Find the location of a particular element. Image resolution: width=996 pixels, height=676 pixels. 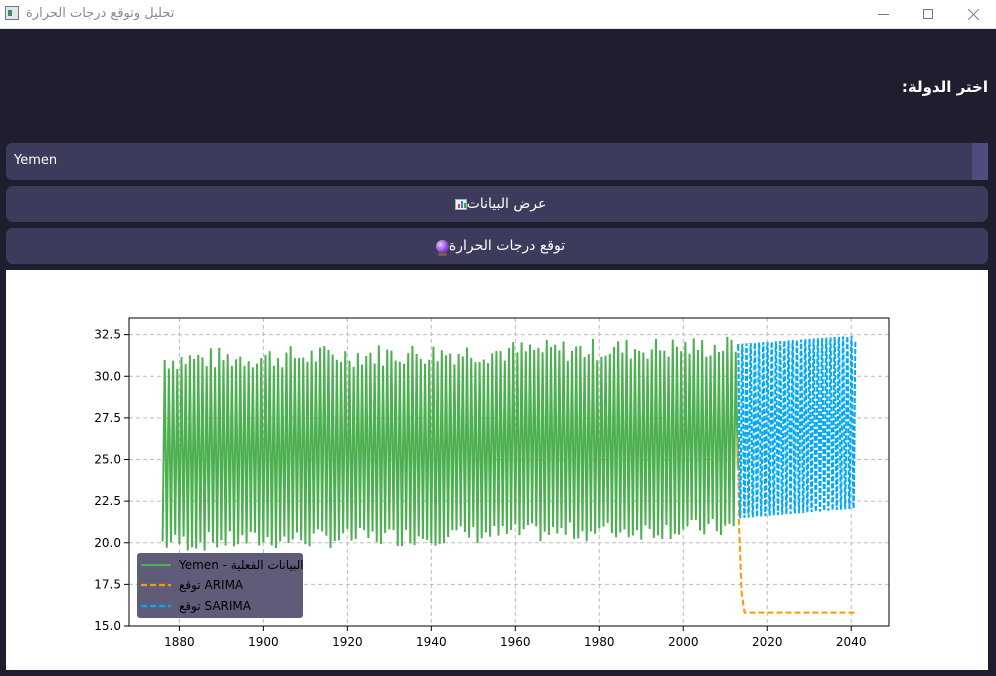

close-button is located at coordinates (973, 14).